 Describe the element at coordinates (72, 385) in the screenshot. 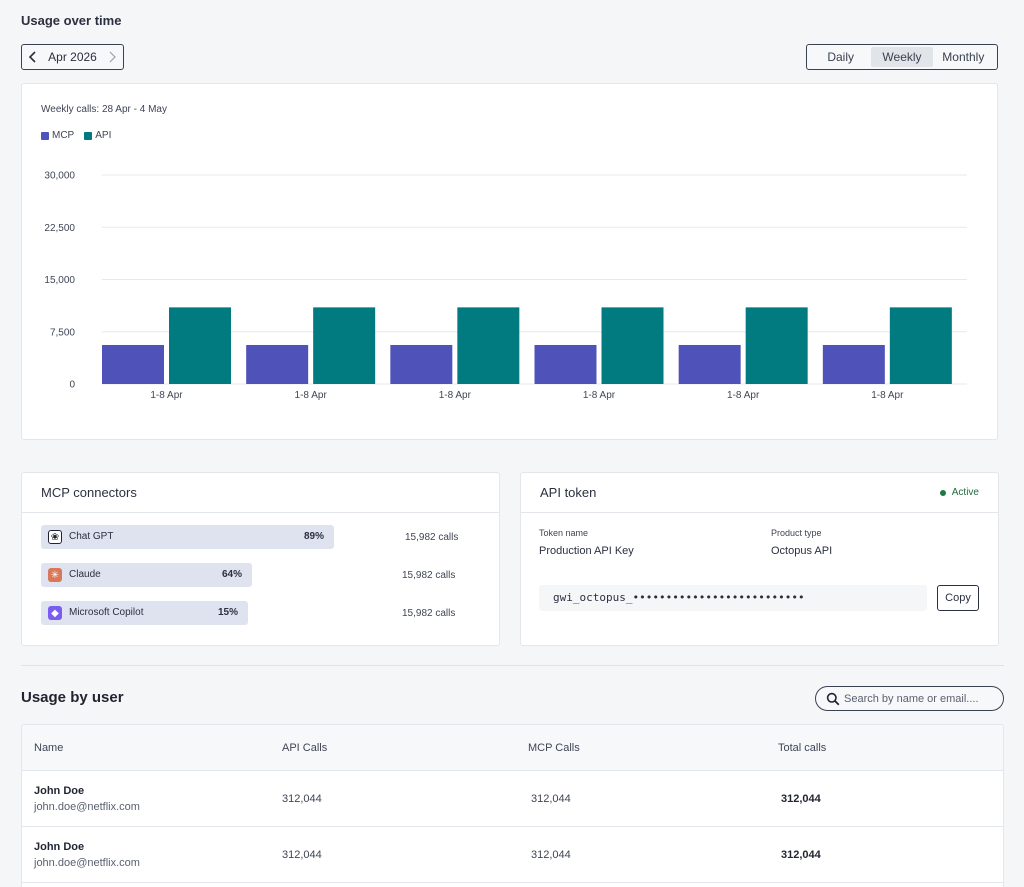

I see `y-tick-label: 0` at that location.